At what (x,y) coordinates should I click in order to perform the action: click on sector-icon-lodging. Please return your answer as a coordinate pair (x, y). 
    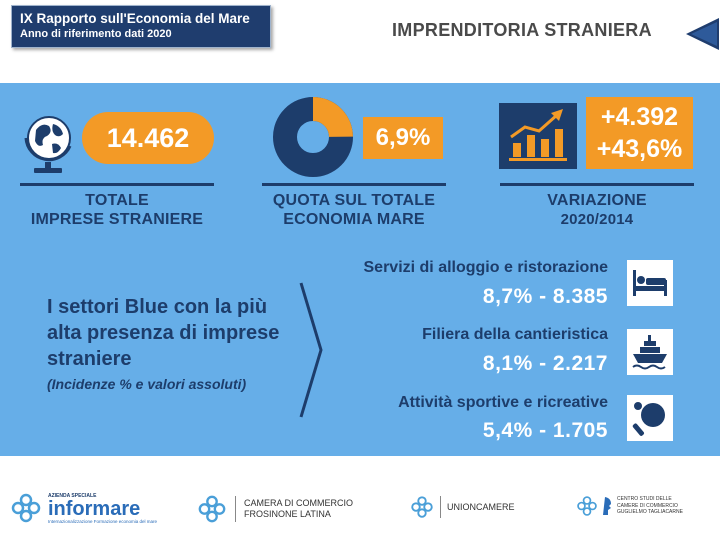
    Looking at the image, I should click on (650, 283).